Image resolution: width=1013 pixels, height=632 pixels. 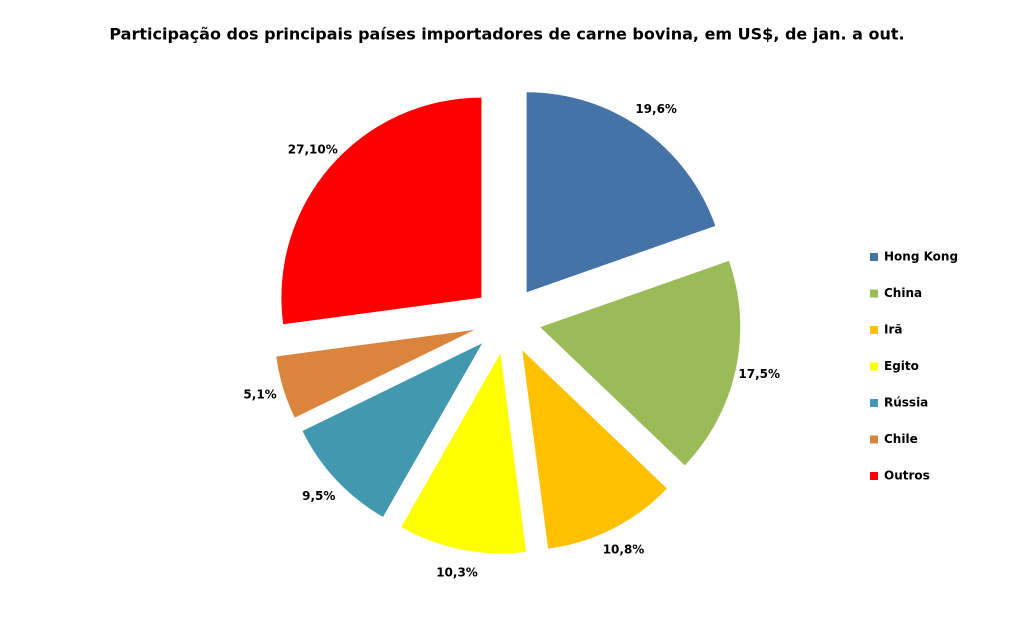 What do you see at coordinates (457, 573) in the screenshot?
I see `data-label: 10,3%` at bounding box center [457, 573].